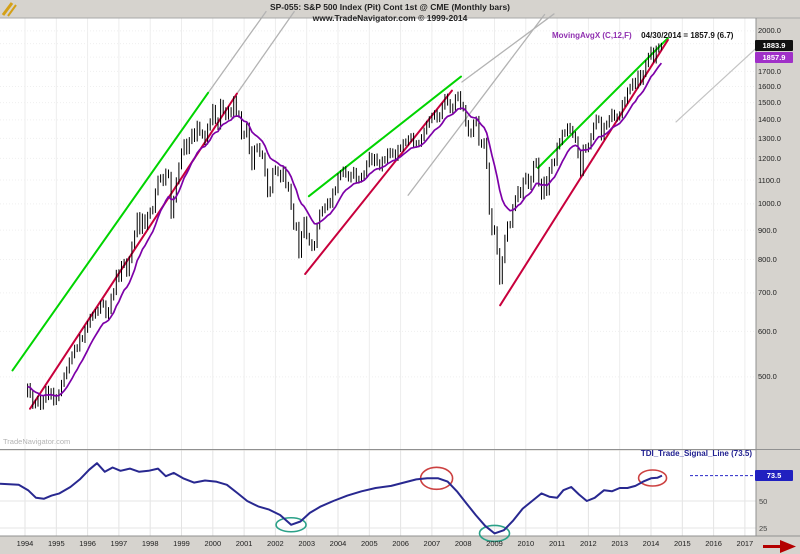  What do you see at coordinates (25, 543) in the screenshot?
I see `year-label-1994: 1994` at bounding box center [25, 543].